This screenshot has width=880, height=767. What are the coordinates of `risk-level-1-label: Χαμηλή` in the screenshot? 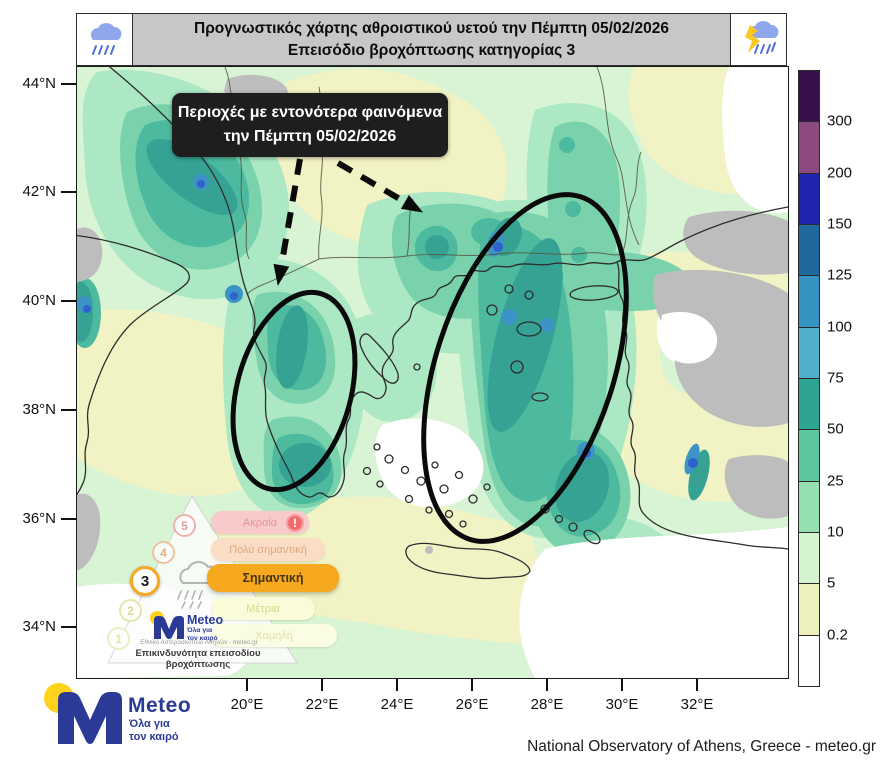 It's located at (274, 635).